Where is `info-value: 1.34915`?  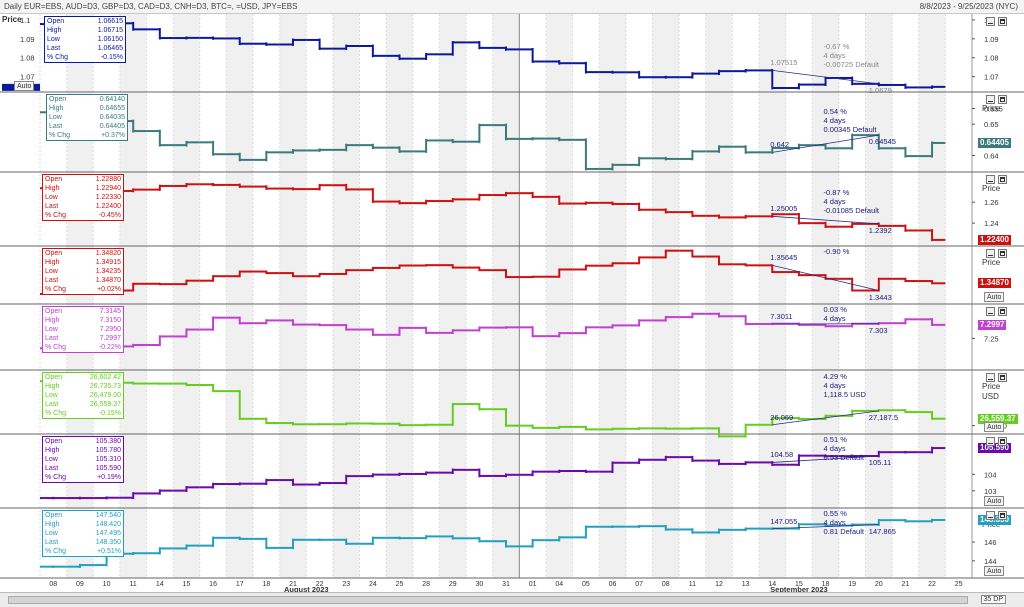 info-value: 1.34915 is located at coordinates (108, 262).